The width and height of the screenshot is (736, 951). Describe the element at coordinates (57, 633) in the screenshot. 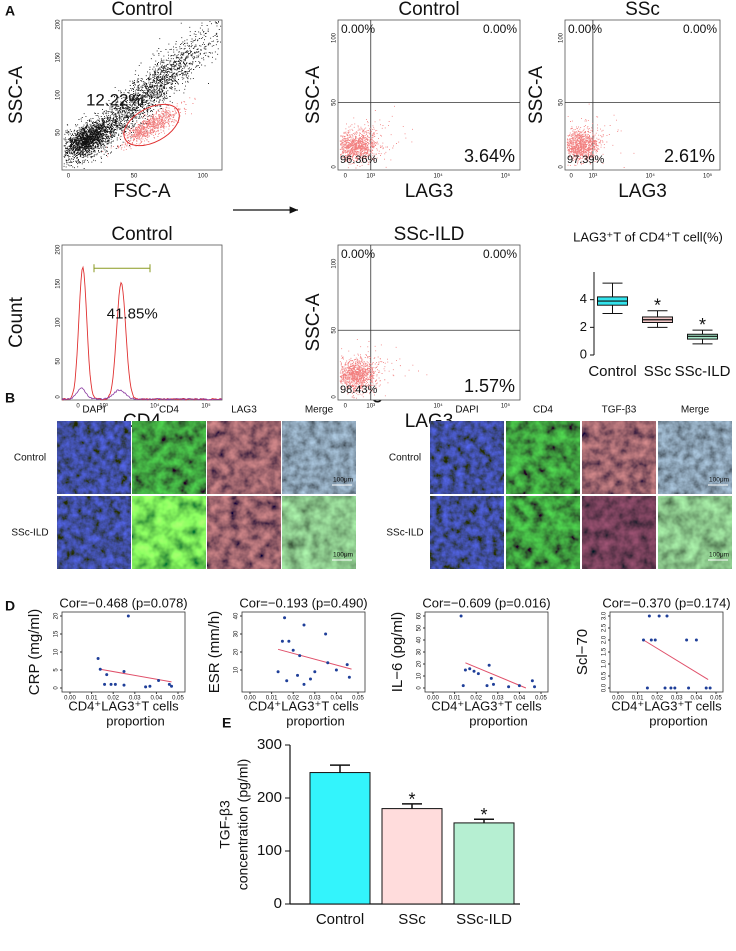

I see `y-tick-label: 15` at that location.